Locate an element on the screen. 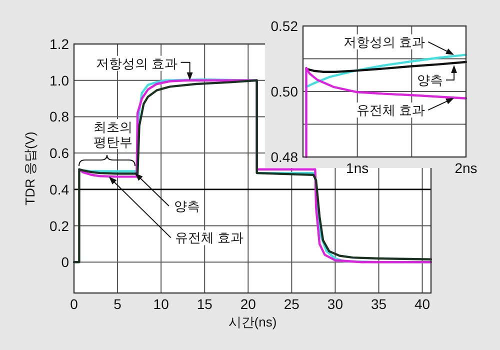  x-tick-label: 15 is located at coordinates (204, 304).